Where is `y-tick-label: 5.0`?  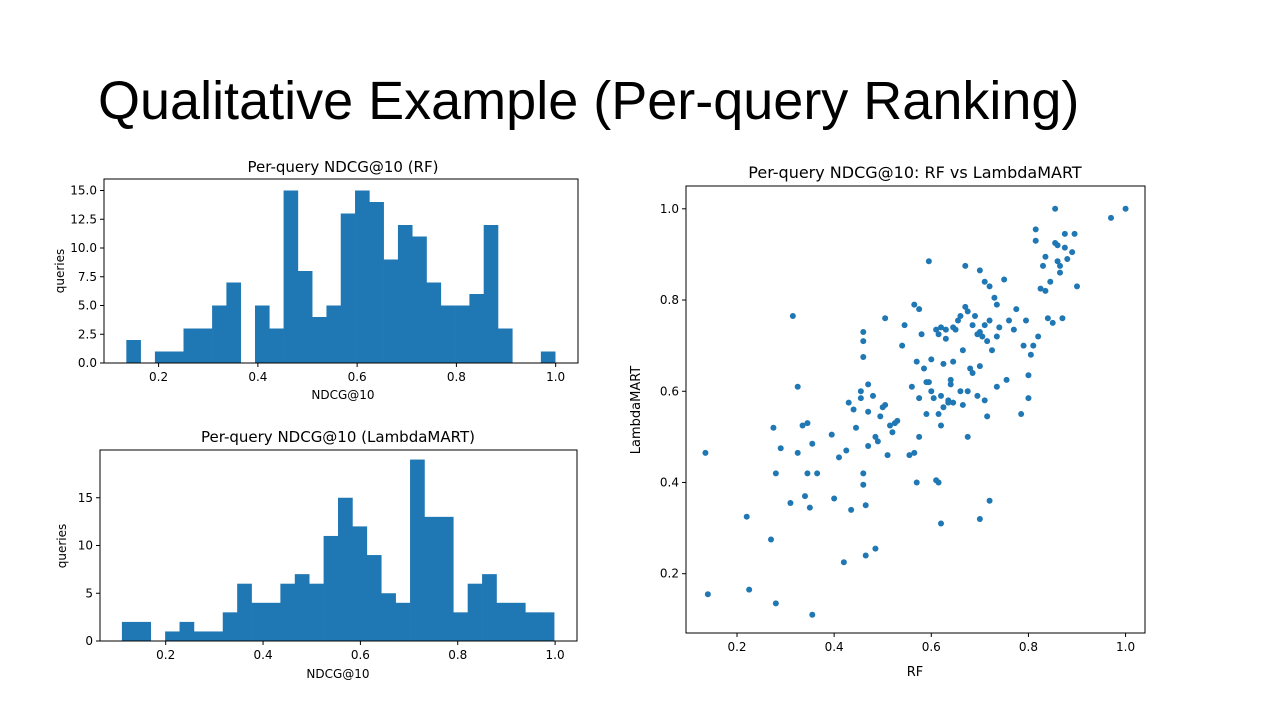 y-tick-label: 5.0 is located at coordinates (87, 306).